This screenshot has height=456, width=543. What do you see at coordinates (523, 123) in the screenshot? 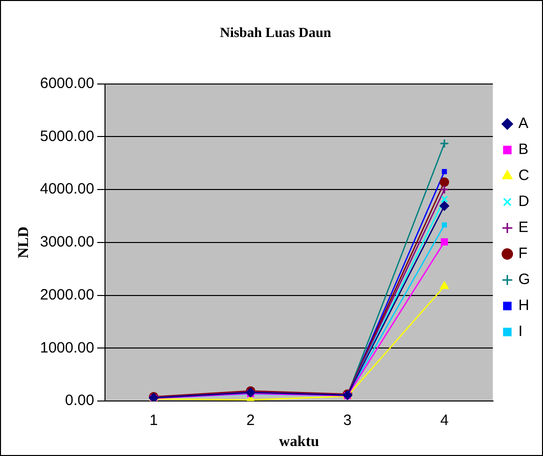
I see `legend-label: A` at bounding box center [523, 123].